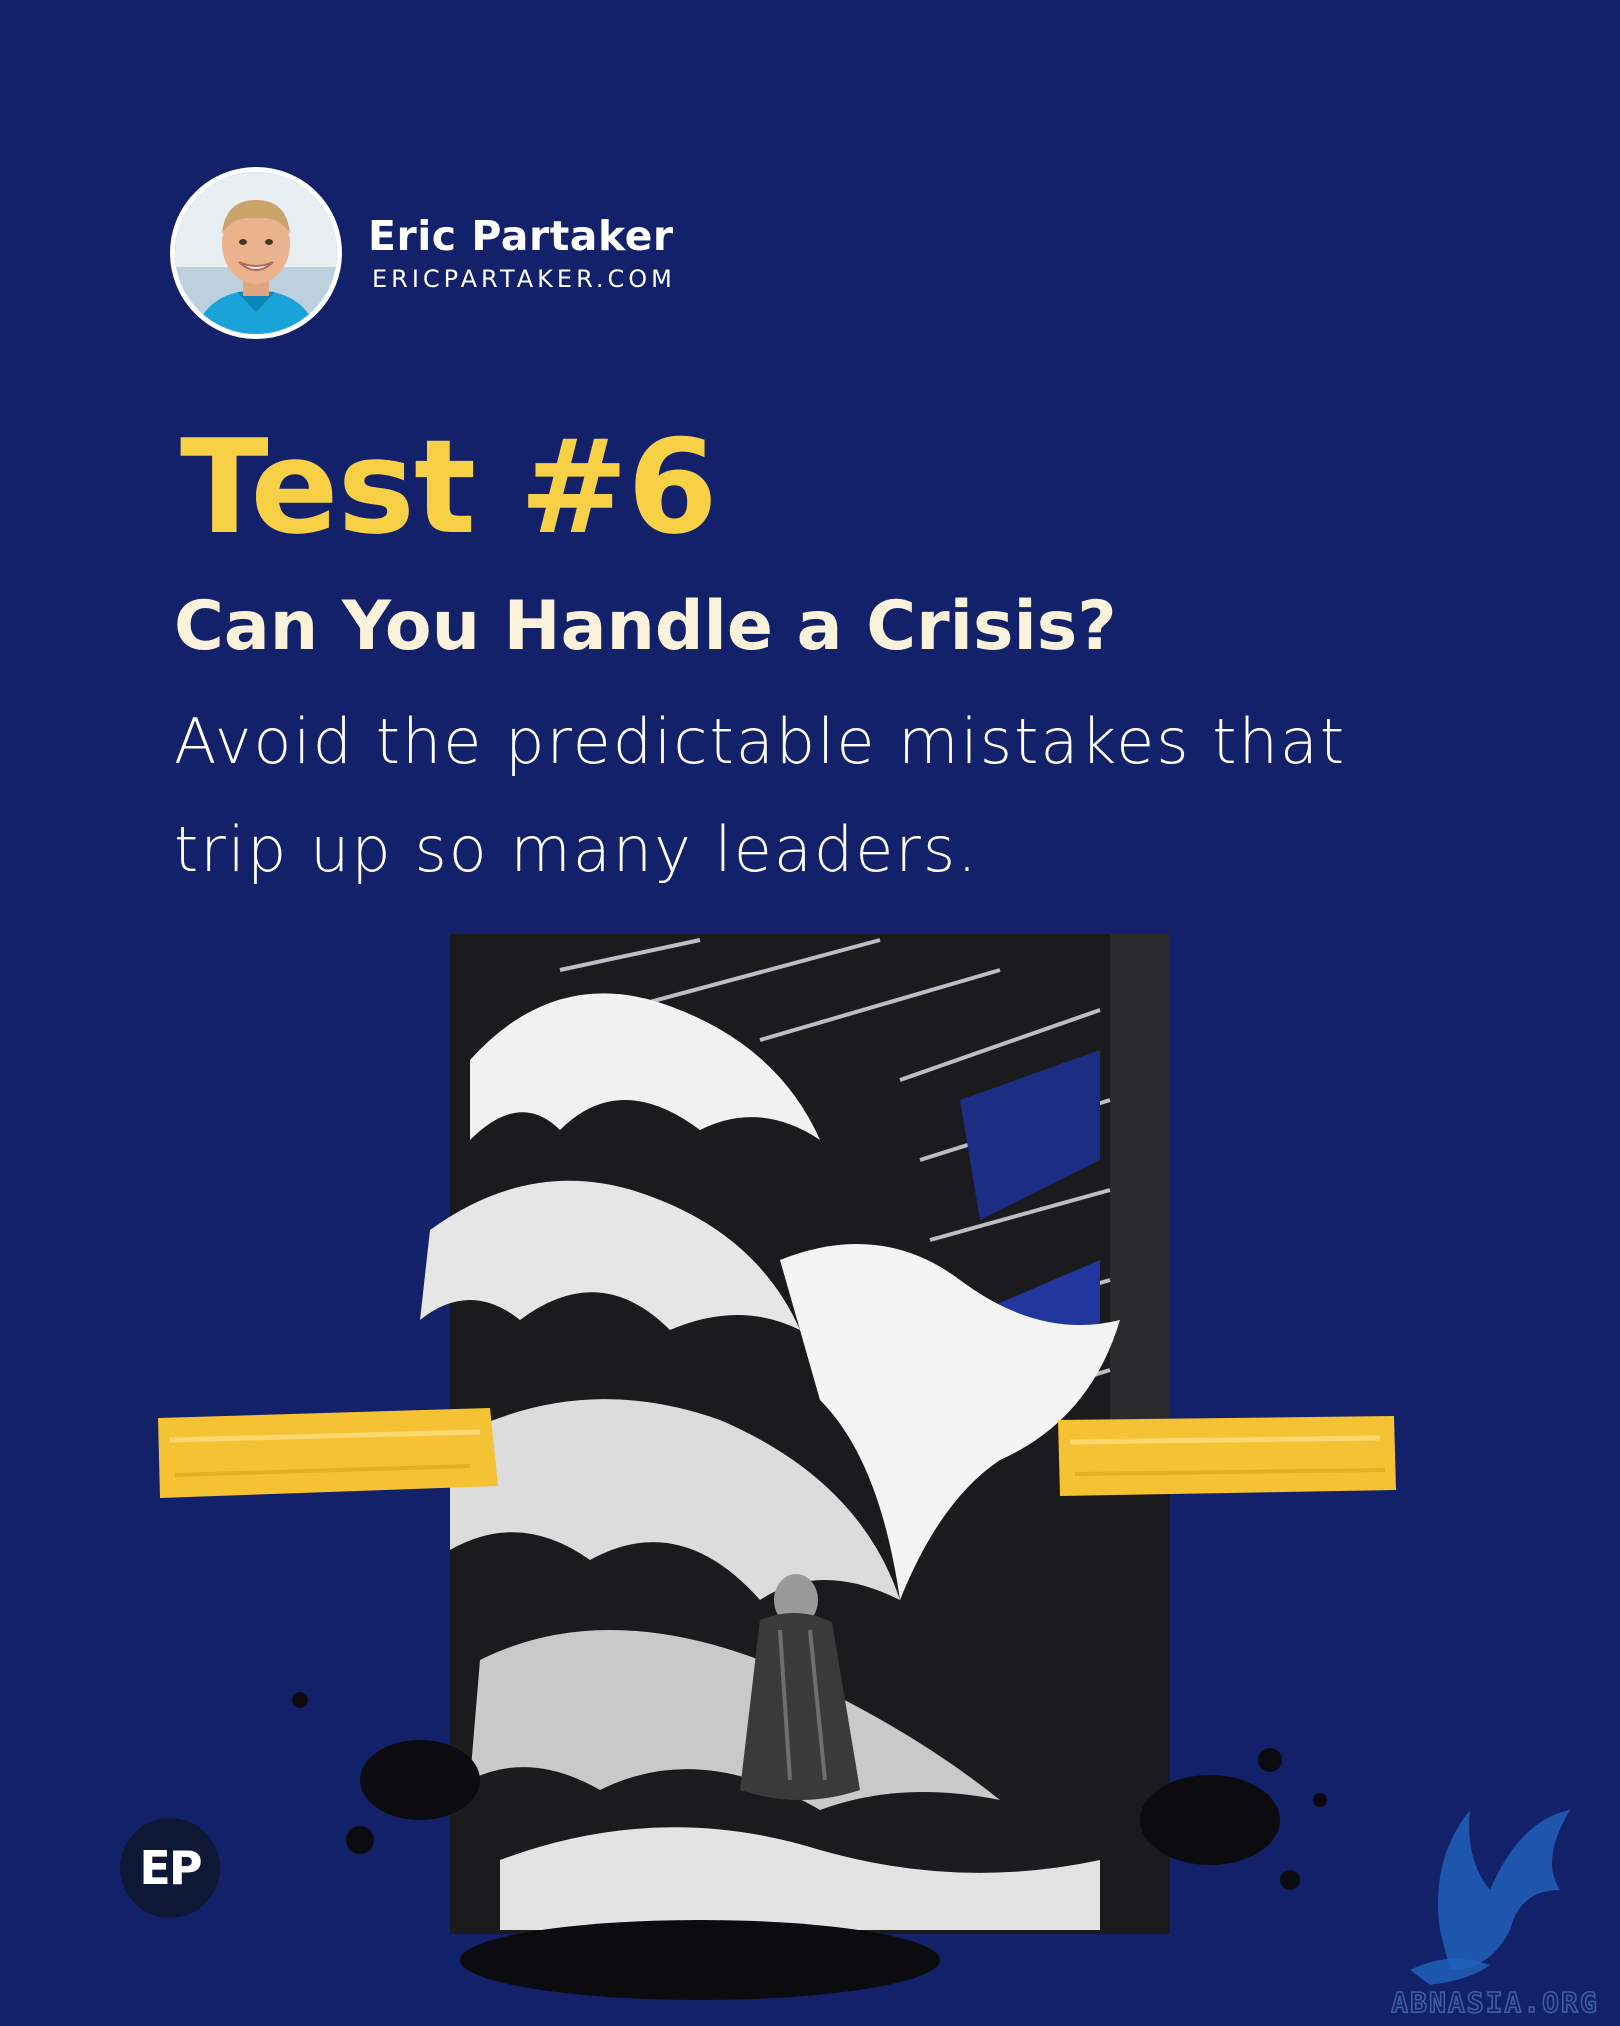  I want to click on storm-column, so click(1140, 1214).